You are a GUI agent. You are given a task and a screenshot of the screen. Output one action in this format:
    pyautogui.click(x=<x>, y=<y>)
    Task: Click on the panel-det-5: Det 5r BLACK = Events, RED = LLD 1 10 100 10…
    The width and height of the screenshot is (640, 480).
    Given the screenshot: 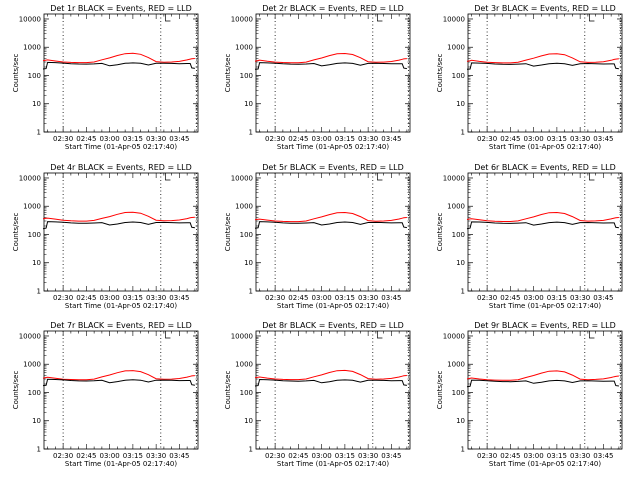 What is the action you would take?
    pyautogui.click(x=317, y=236)
    